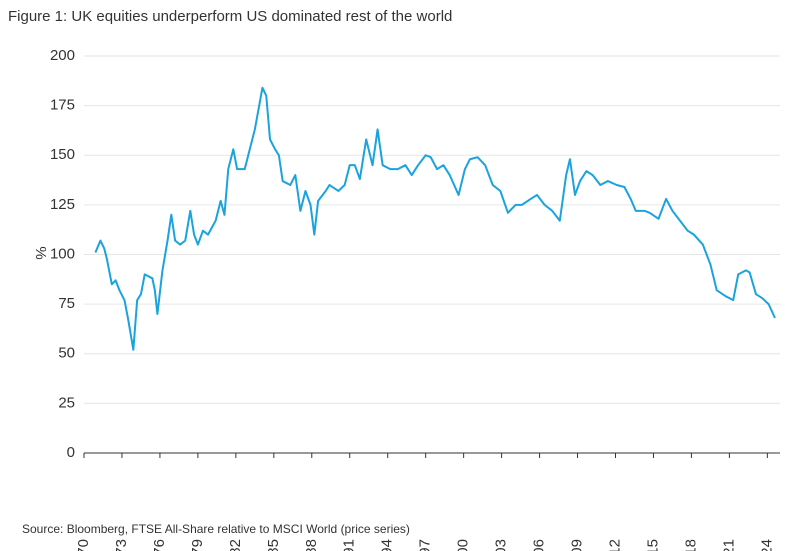 The image size is (805, 551). Describe the element at coordinates (387, 545) in the screenshot. I see `x-tick-label: 1994` at that location.